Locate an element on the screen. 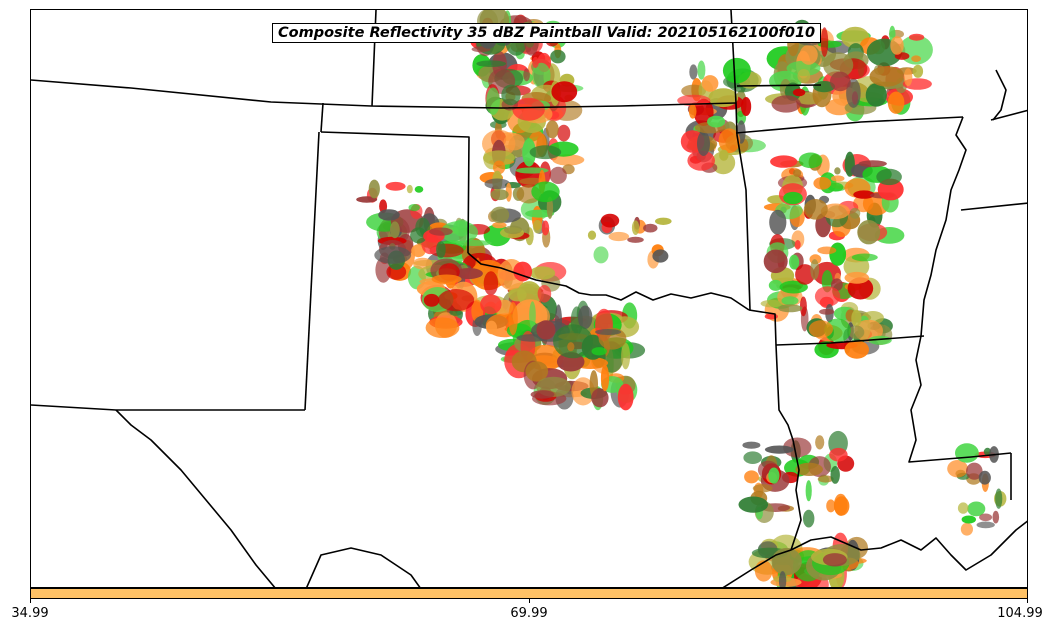 This screenshot has height=633, width=1062. colorbar is located at coordinates (529, 593).